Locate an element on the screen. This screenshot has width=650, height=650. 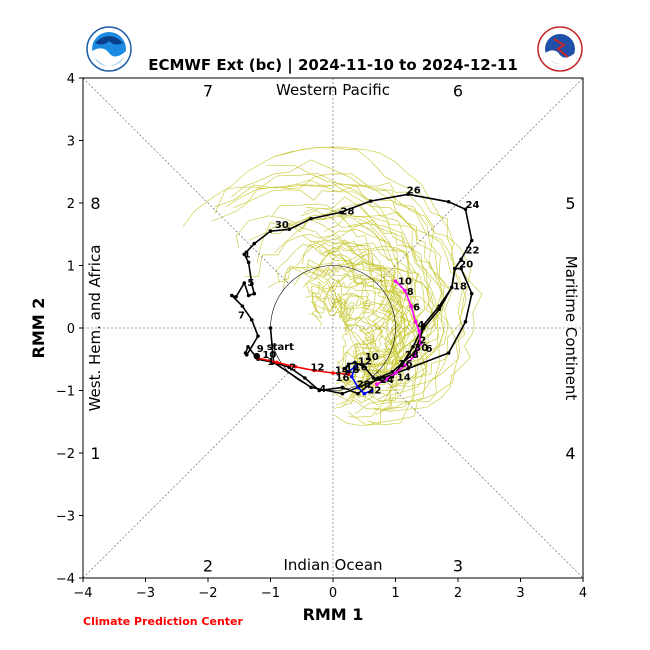
y-tick-label: −1 is located at coordinates (65, 392).